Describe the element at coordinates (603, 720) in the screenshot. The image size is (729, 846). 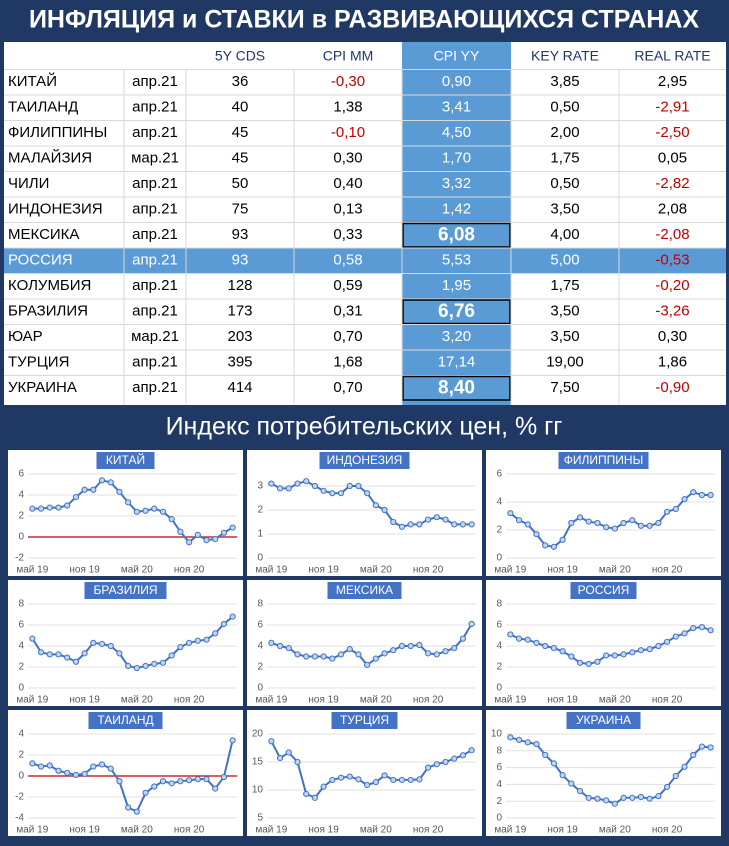
I see `chart-title: УКРАИНА` at that location.